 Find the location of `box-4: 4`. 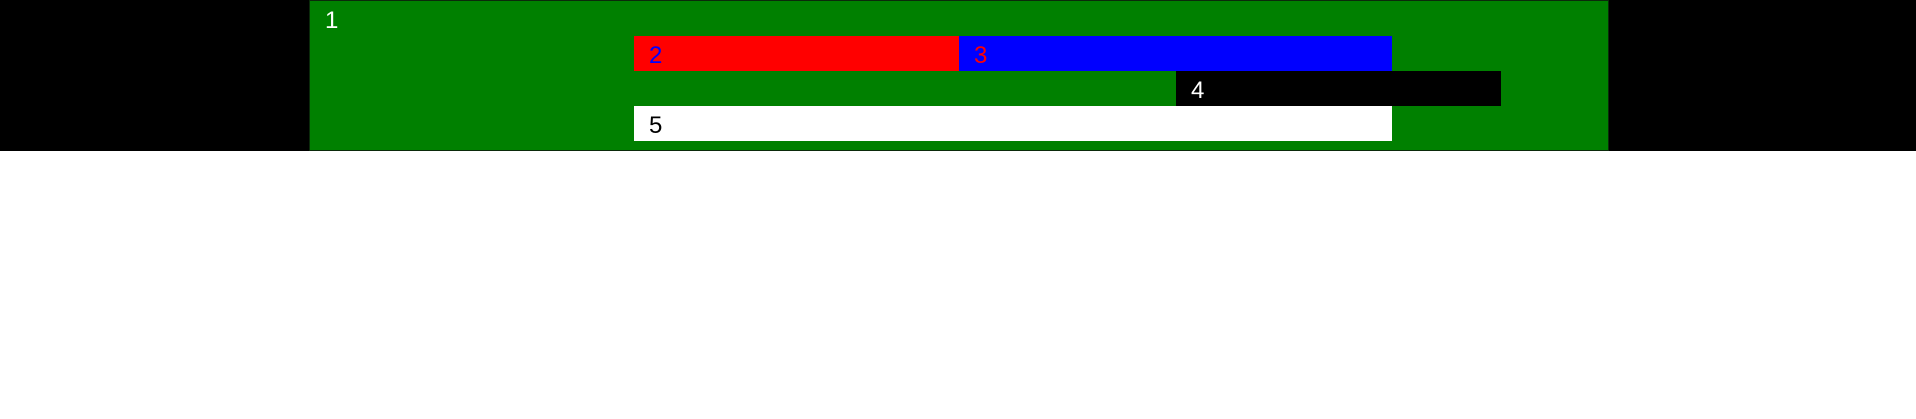

box-4: 4 is located at coordinates (1338, 88).